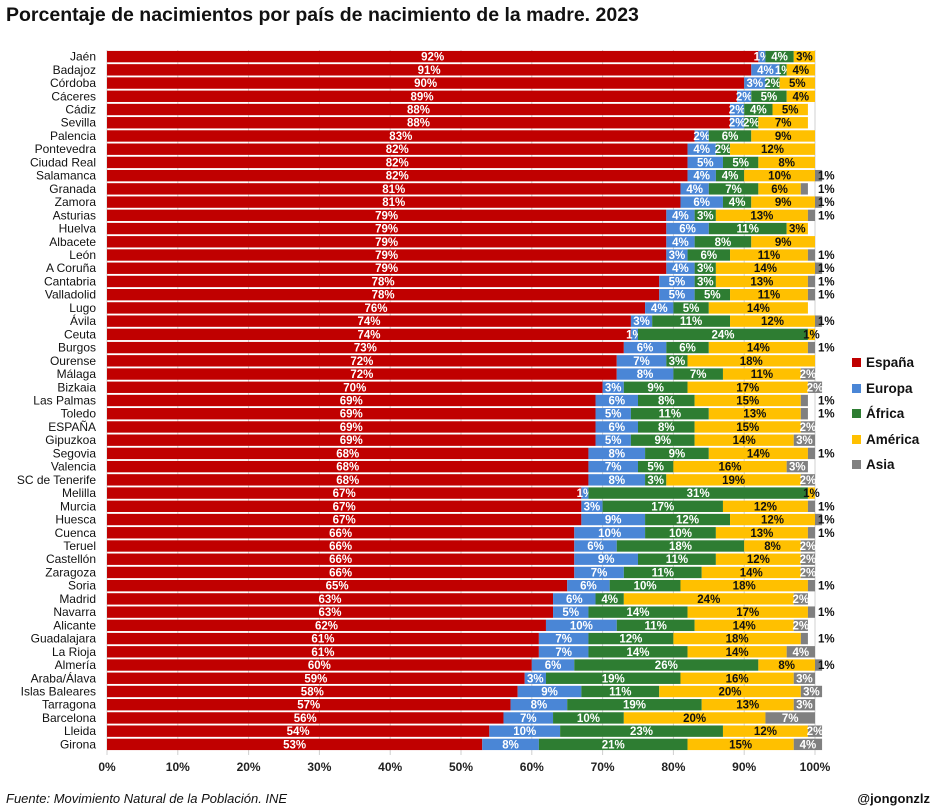 The height and width of the screenshot is (811, 939). I want to click on data-label: 67%, so click(344, 494).